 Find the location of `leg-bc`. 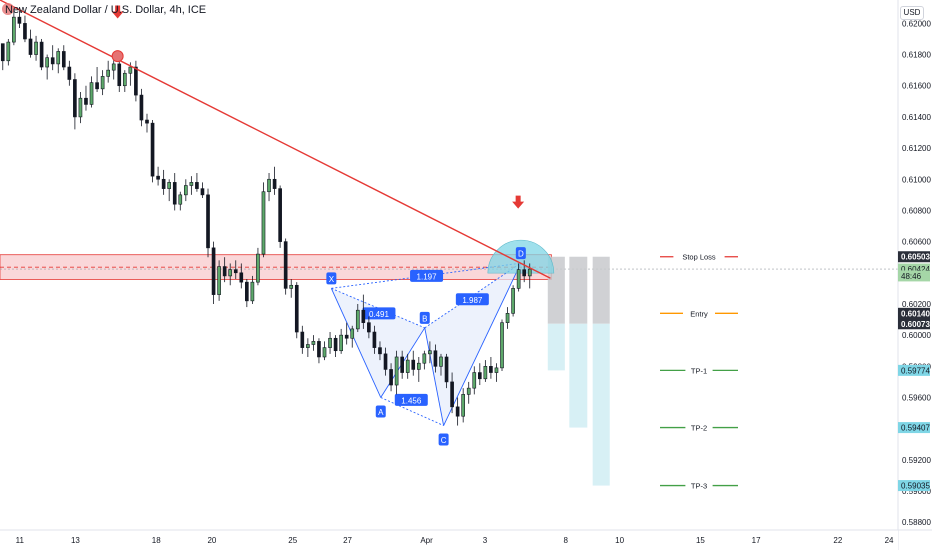

leg-bc is located at coordinates (434, 376).